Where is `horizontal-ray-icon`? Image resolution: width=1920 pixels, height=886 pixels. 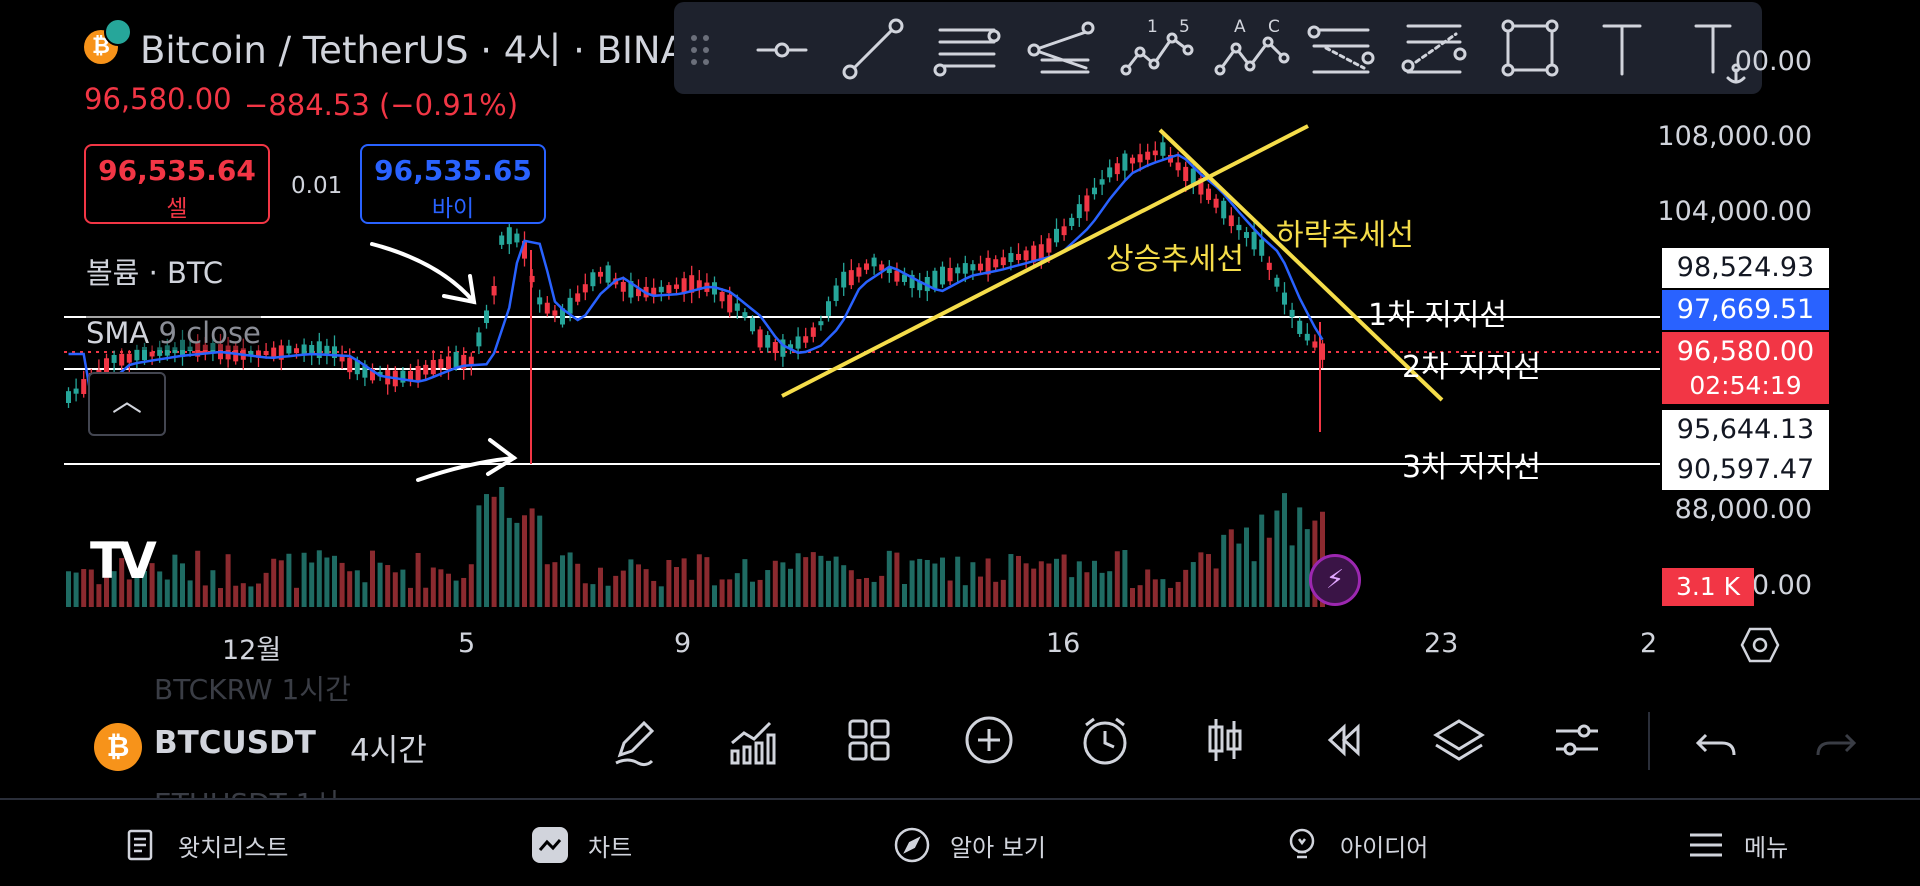
horizontal-ray-icon is located at coordinates (782, 50).